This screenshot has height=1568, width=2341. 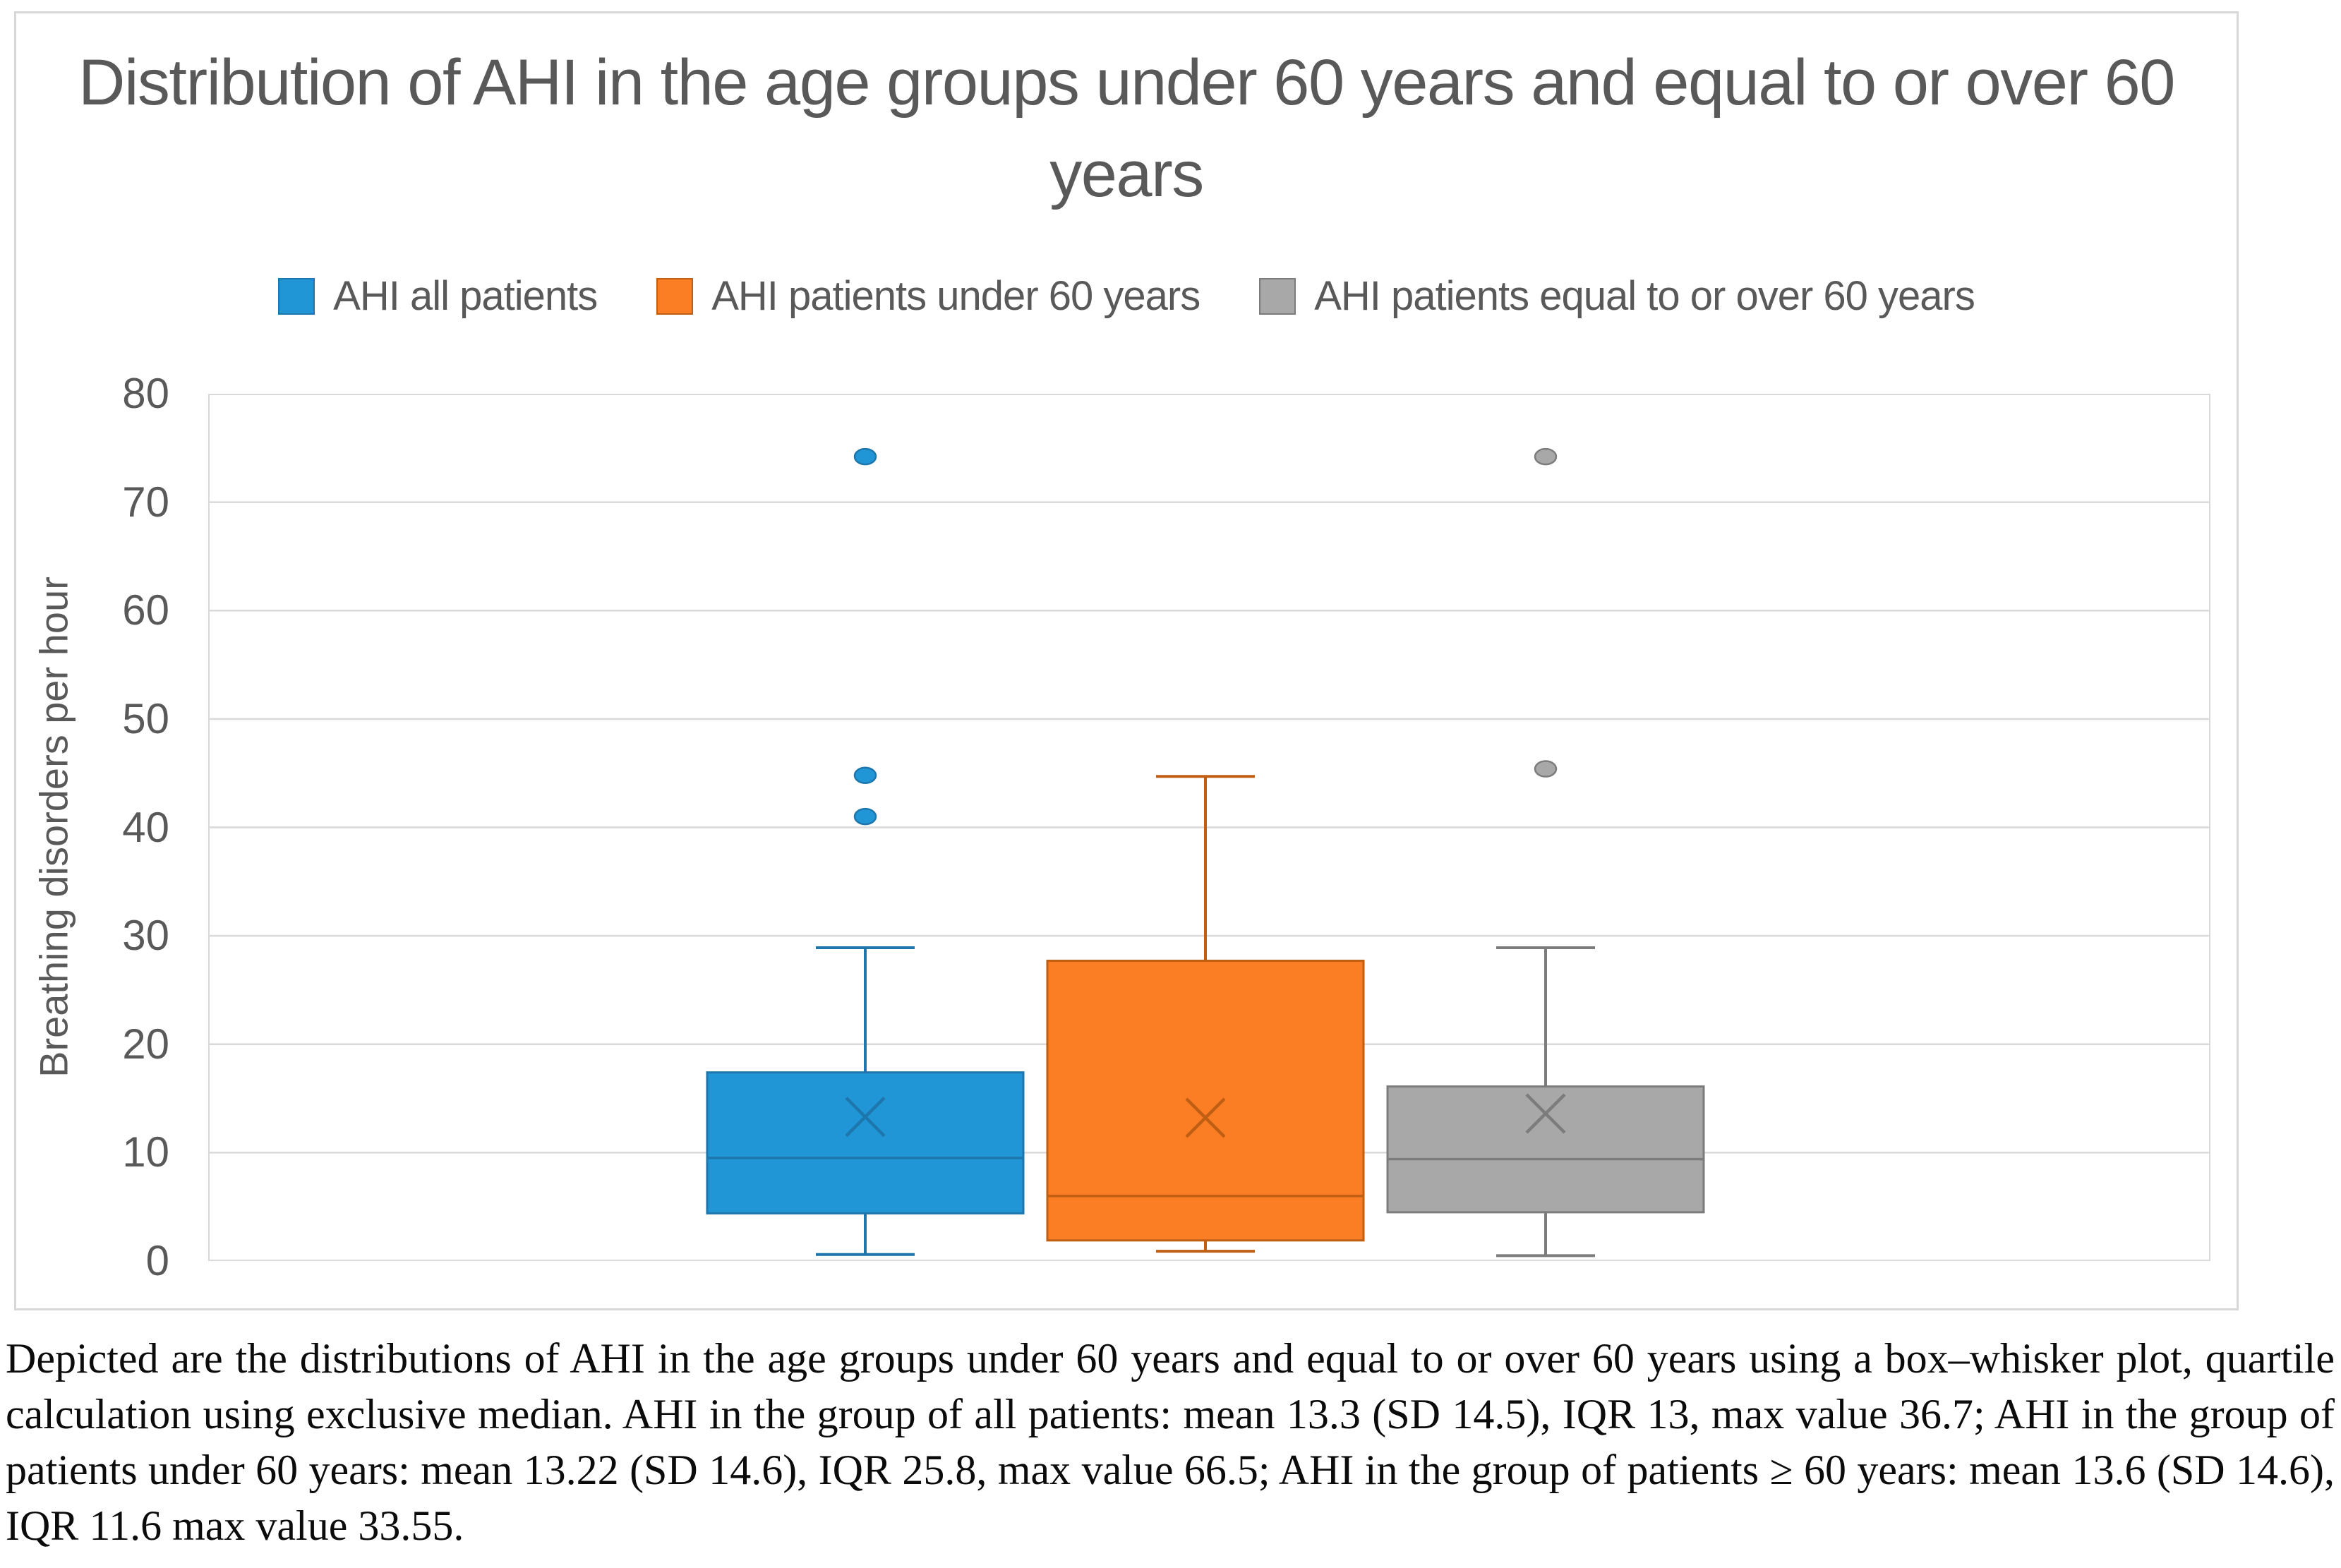 I want to click on legend-item-0: AHI all patients, so click(x=438, y=296).